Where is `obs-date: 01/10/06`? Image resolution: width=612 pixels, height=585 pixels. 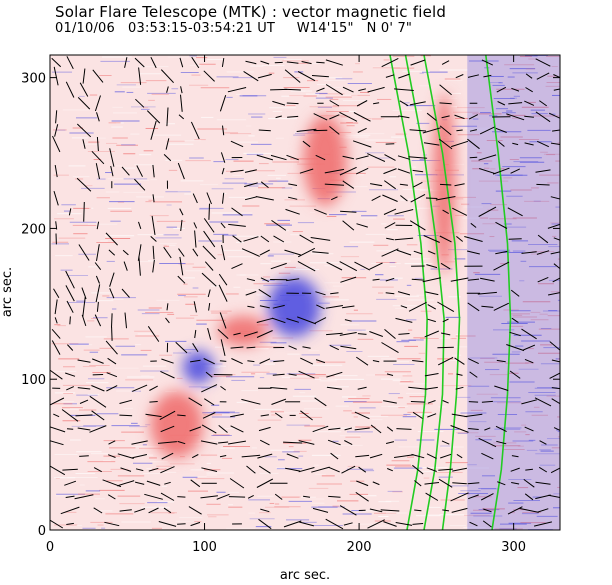
obs-date: 01/10/06 is located at coordinates (85, 28).